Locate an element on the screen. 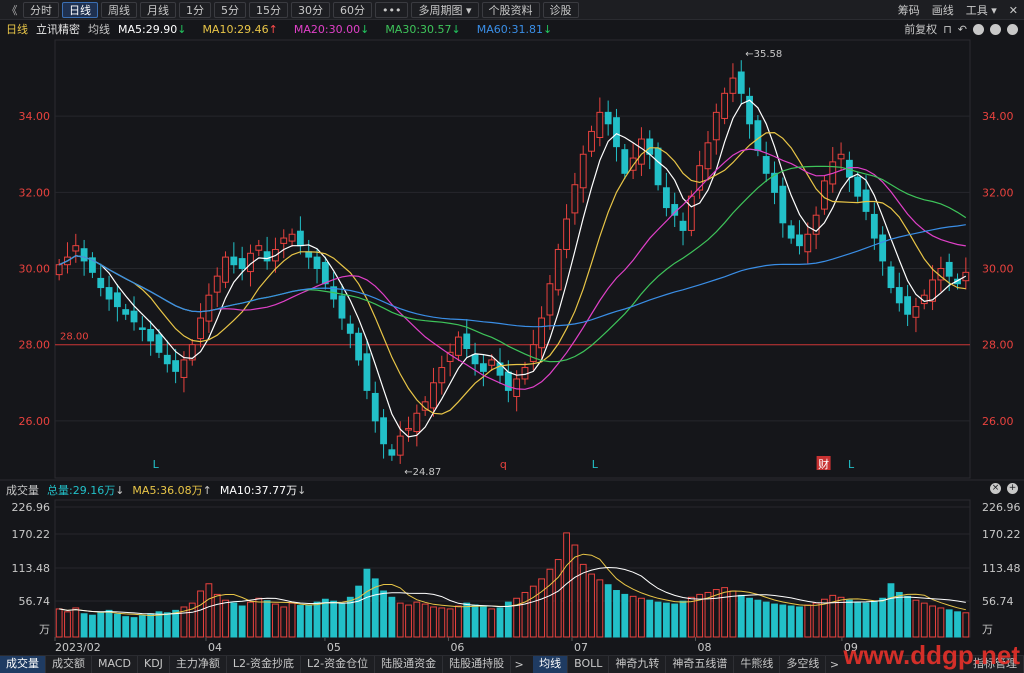 Image resolution: width=1024 pixels, height=673 pixels. zoom-out-icon: − is located at coordinates (995, 29).